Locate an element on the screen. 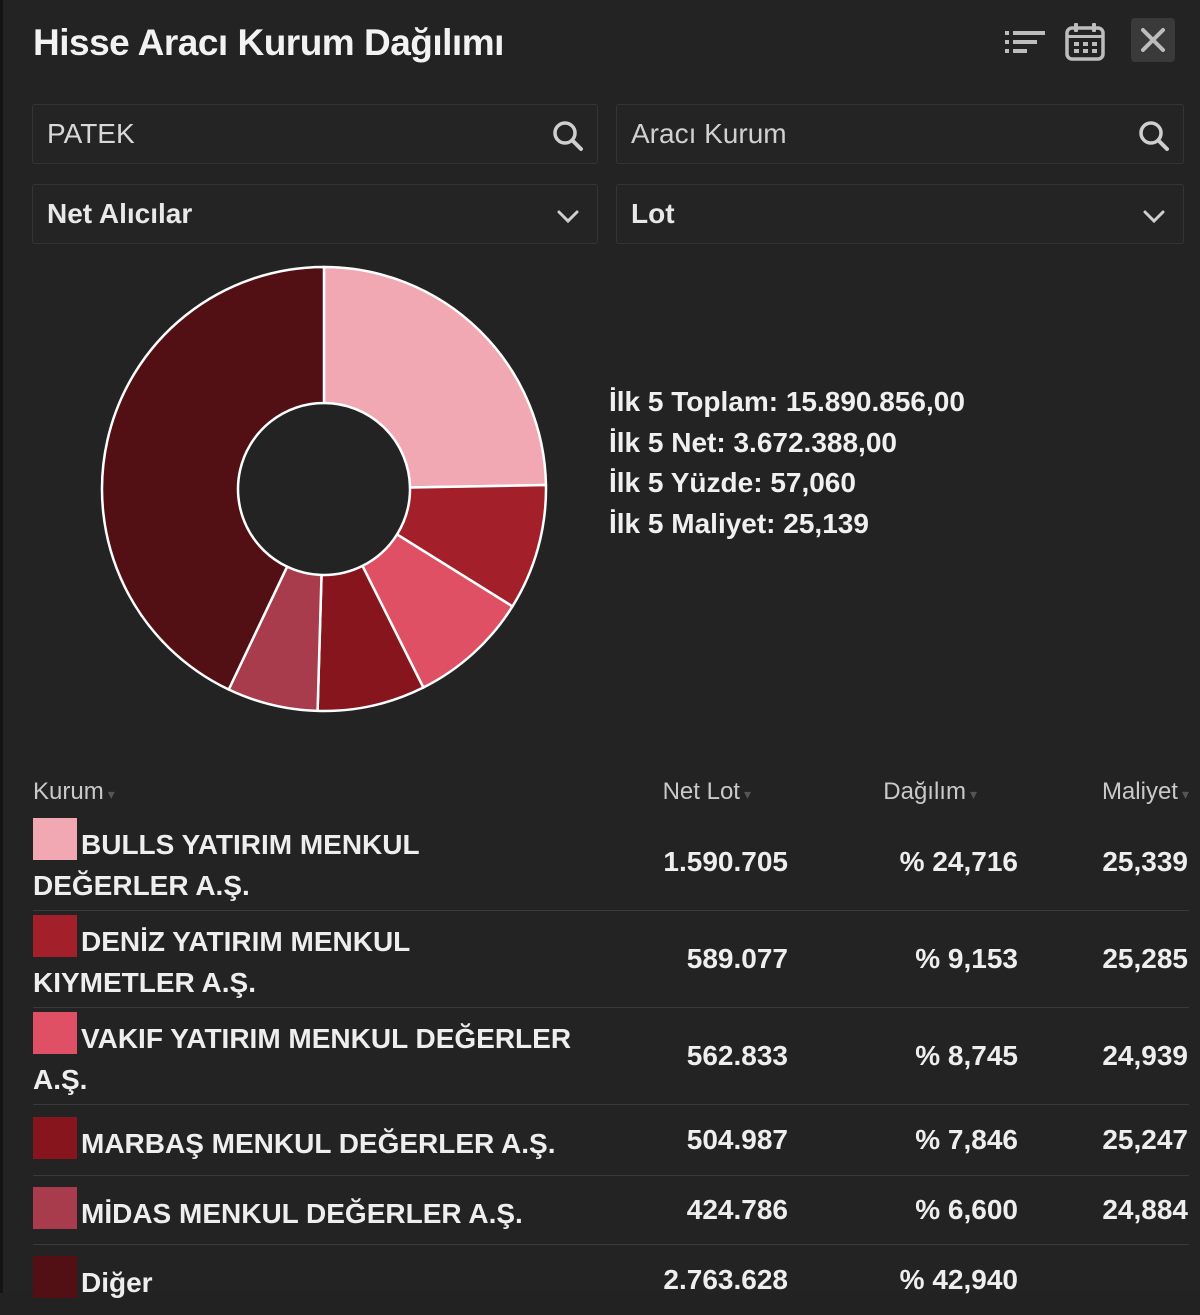 This screenshot has width=1200, height=1315. broker-name-cell: BULLS YATIRIM MENKUL DEĞERLER A.Ş. is located at coordinates (303, 862).